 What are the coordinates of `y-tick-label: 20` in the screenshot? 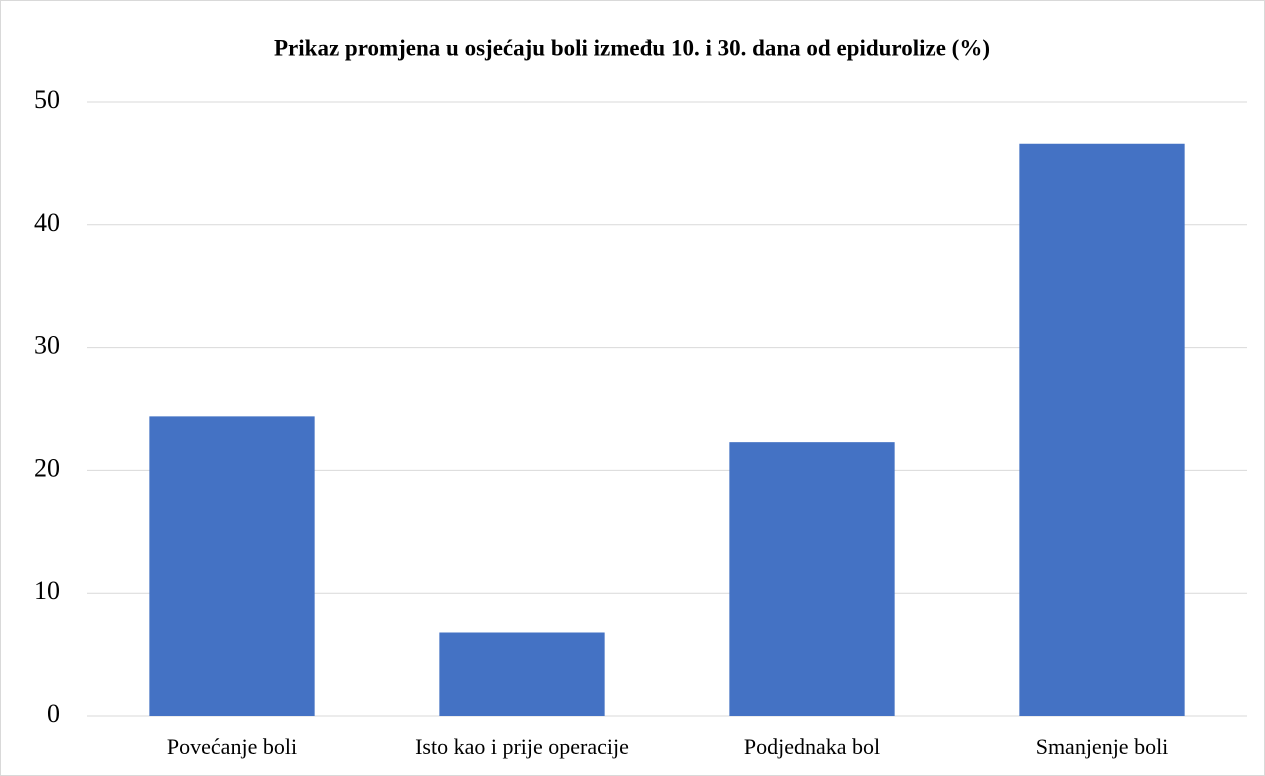 It's located at (47, 467).